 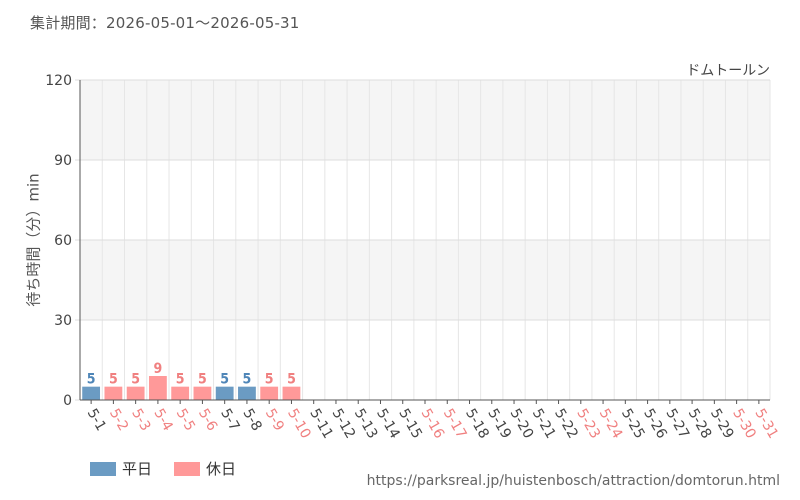 I want to click on x-tick-label-5-7: 5-7, so click(x=229, y=420).